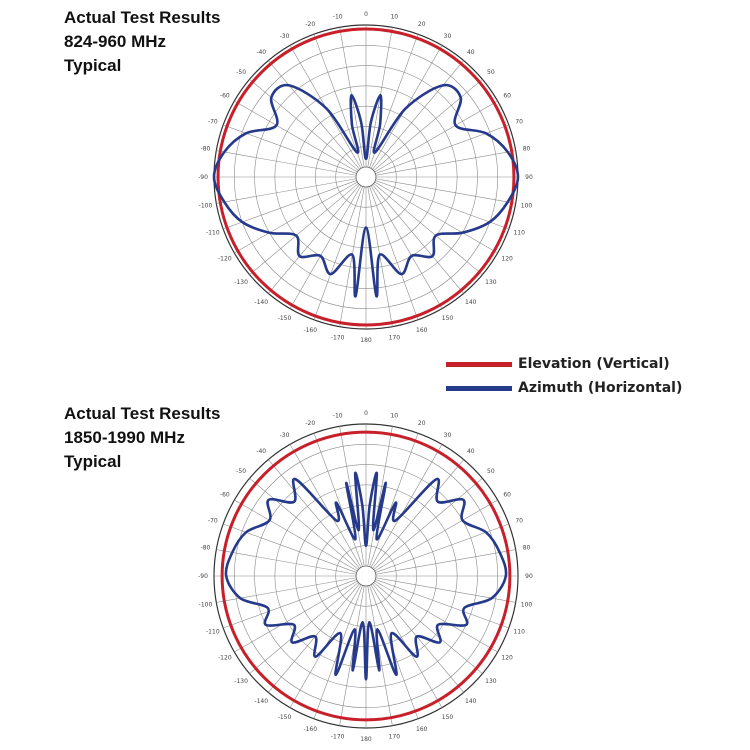 The height and width of the screenshot is (750, 750). I want to click on center-ring, so click(366, 576).